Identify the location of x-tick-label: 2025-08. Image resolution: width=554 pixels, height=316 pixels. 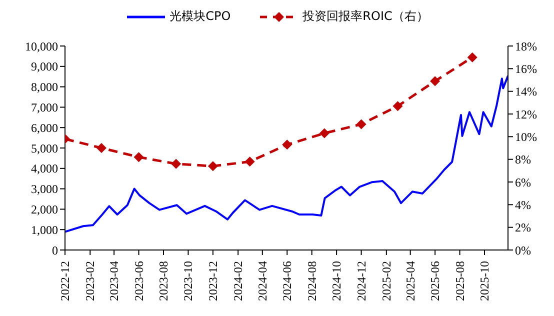
(459, 281).